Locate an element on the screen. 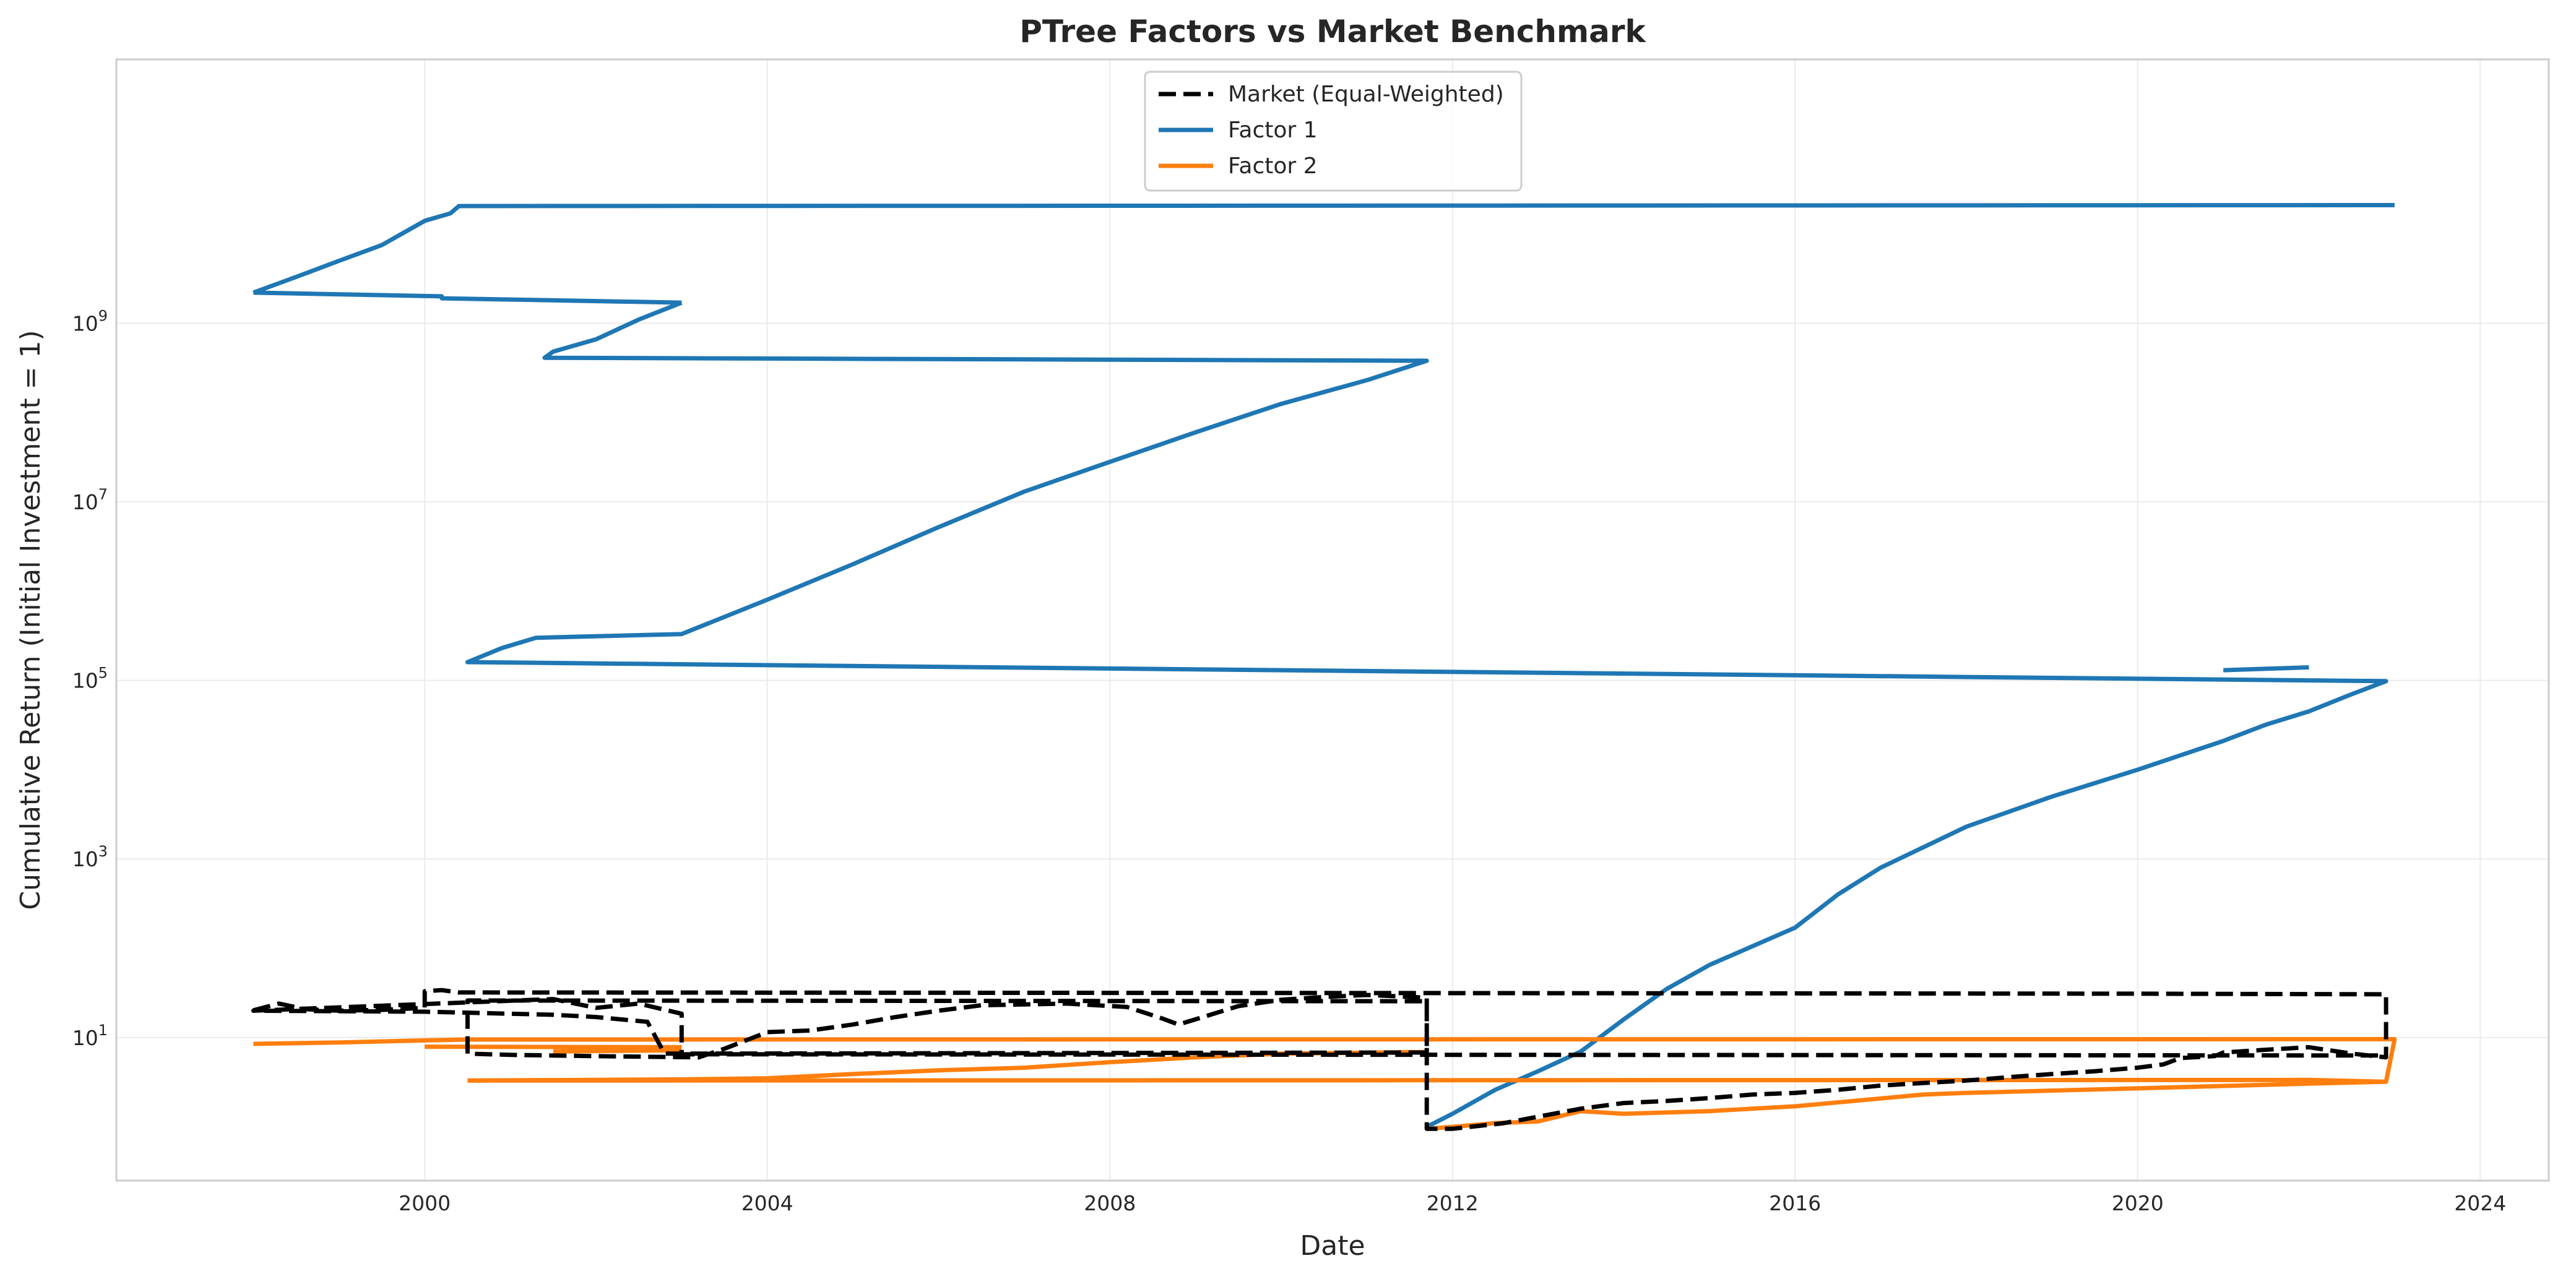 This screenshot has width=2576, height=1279. legend-box is located at coordinates (1333, 131).